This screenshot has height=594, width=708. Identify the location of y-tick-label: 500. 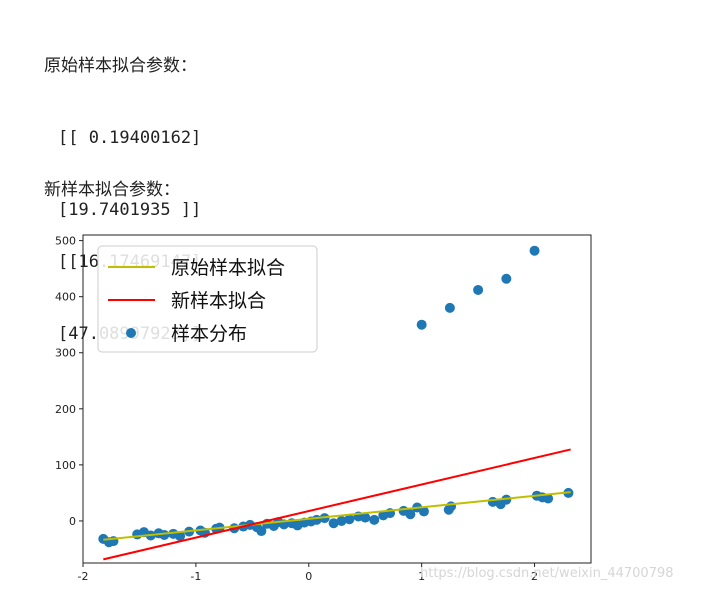
(65, 241).